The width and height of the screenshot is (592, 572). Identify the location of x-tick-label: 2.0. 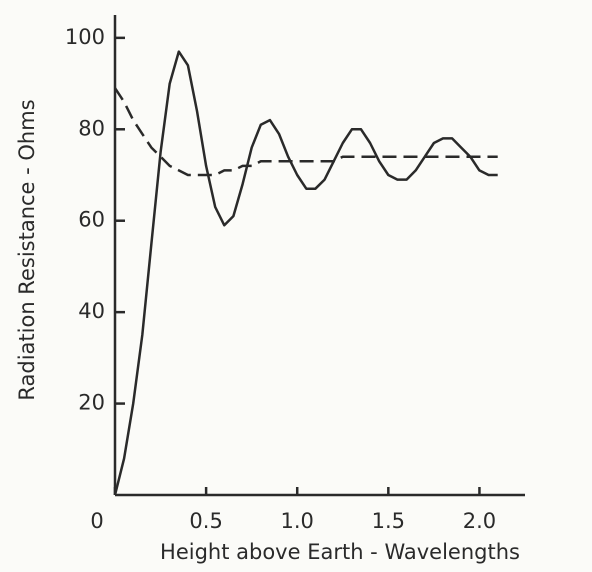
(479, 521).